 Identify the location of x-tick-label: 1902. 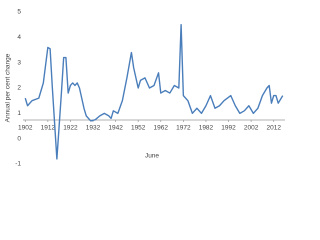
(25, 128).